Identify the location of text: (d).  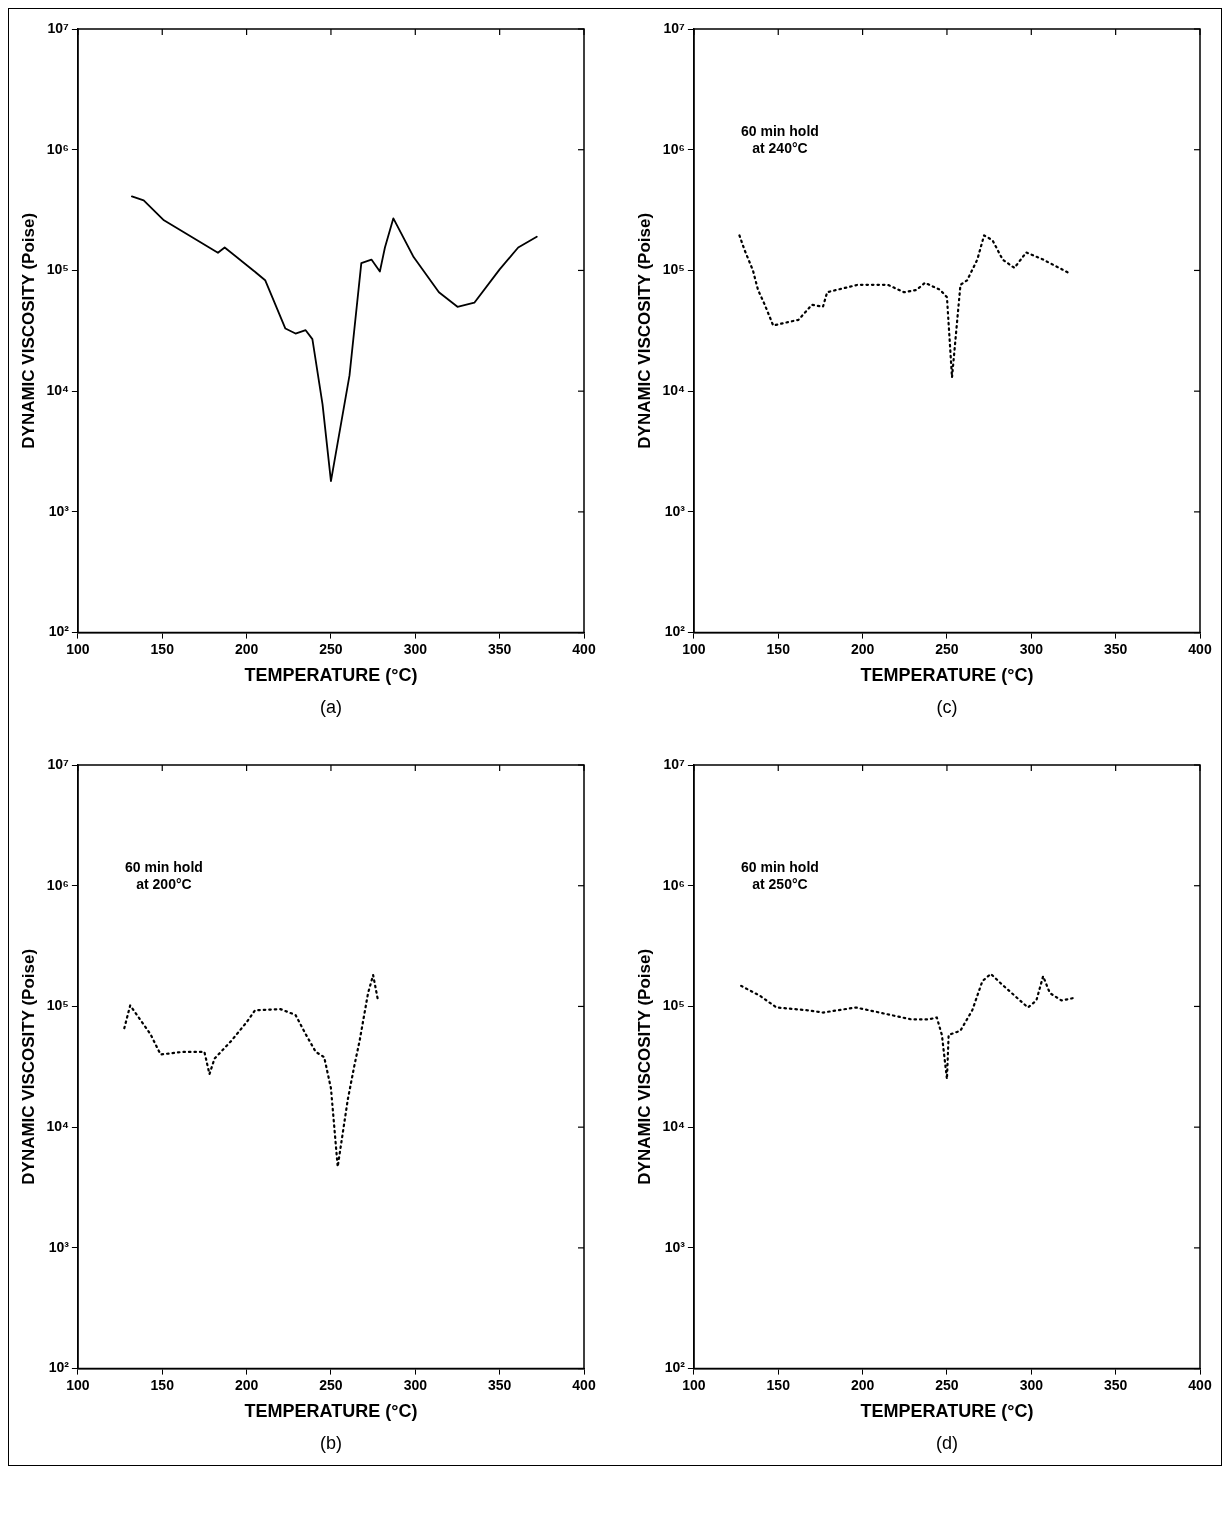
(946, 1442).